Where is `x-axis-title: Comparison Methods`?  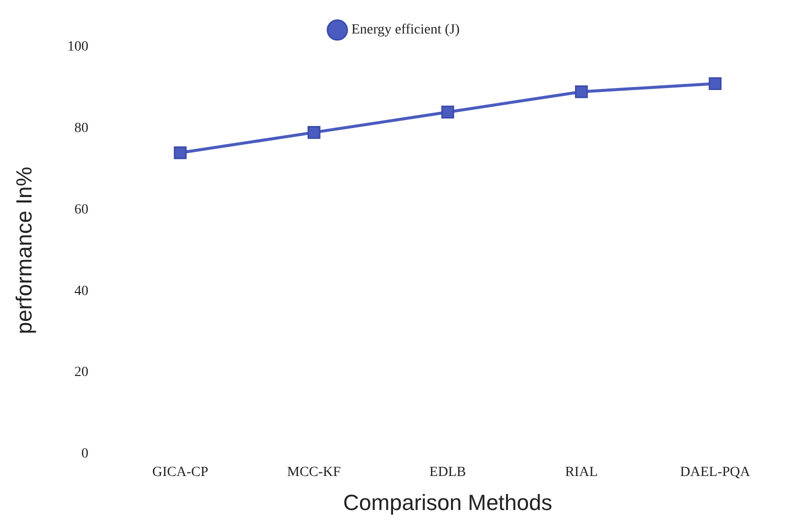 x-axis-title: Comparison Methods is located at coordinates (447, 502).